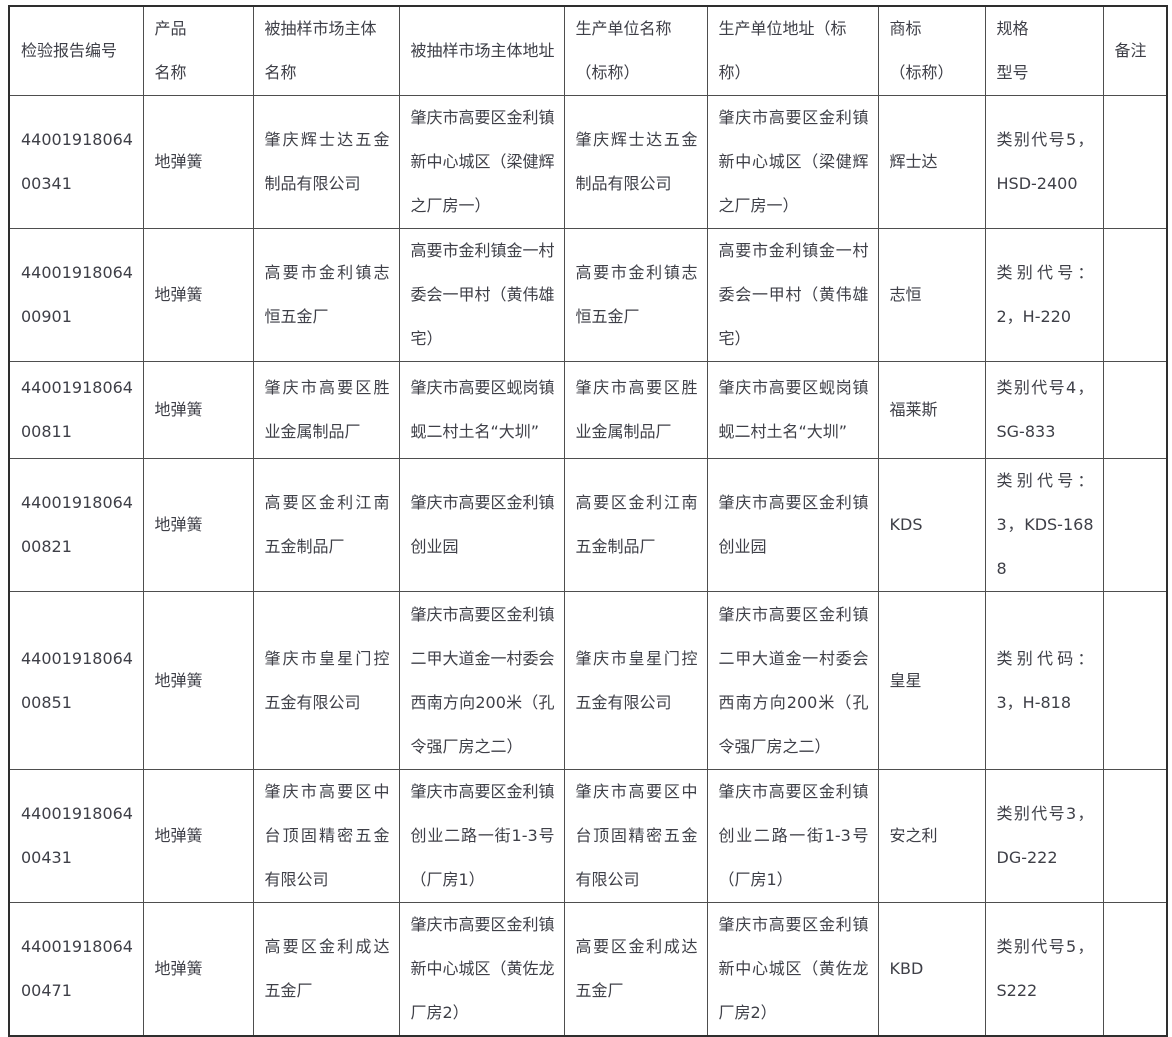  I want to click on column-header-trademark: 商标 （标称）, so click(931, 50).